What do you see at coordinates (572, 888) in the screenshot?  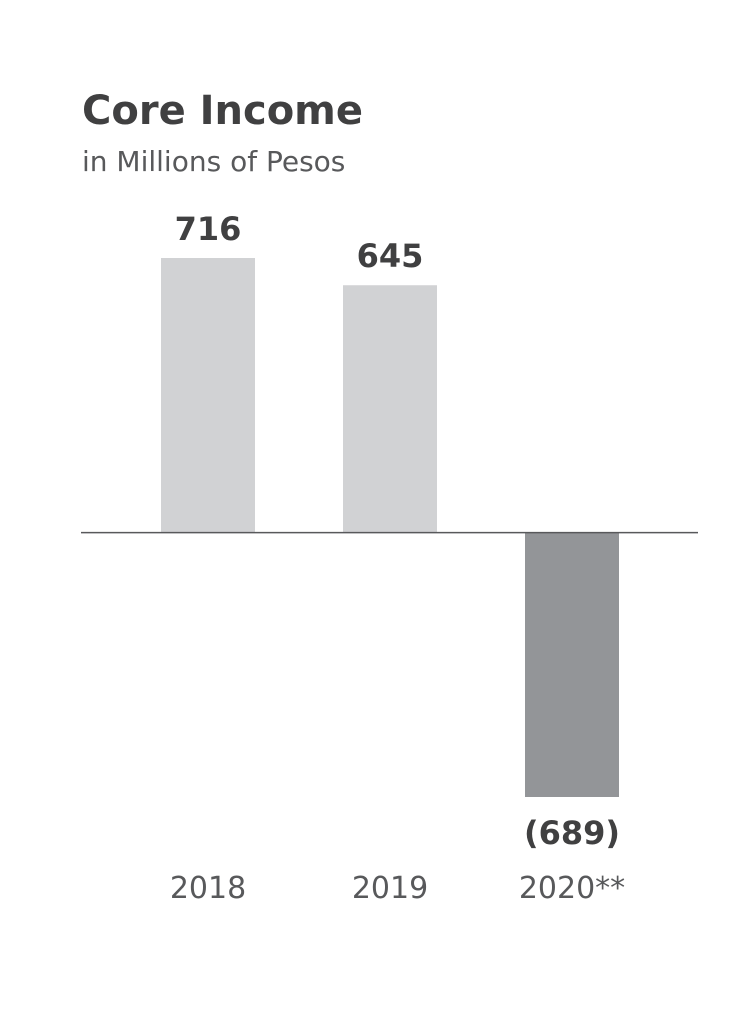 I see `x-tick-label: 2020**` at bounding box center [572, 888].